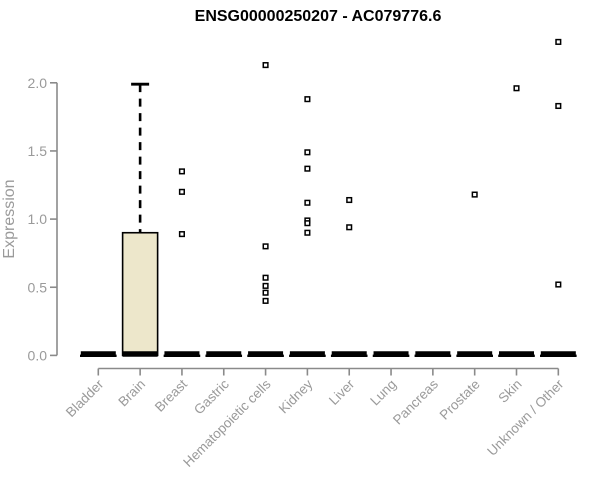 This screenshot has width=600, height=500. Describe the element at coordinates (38, 219) in the screenshot. I see `y-tick-label: 1.0` at that location.